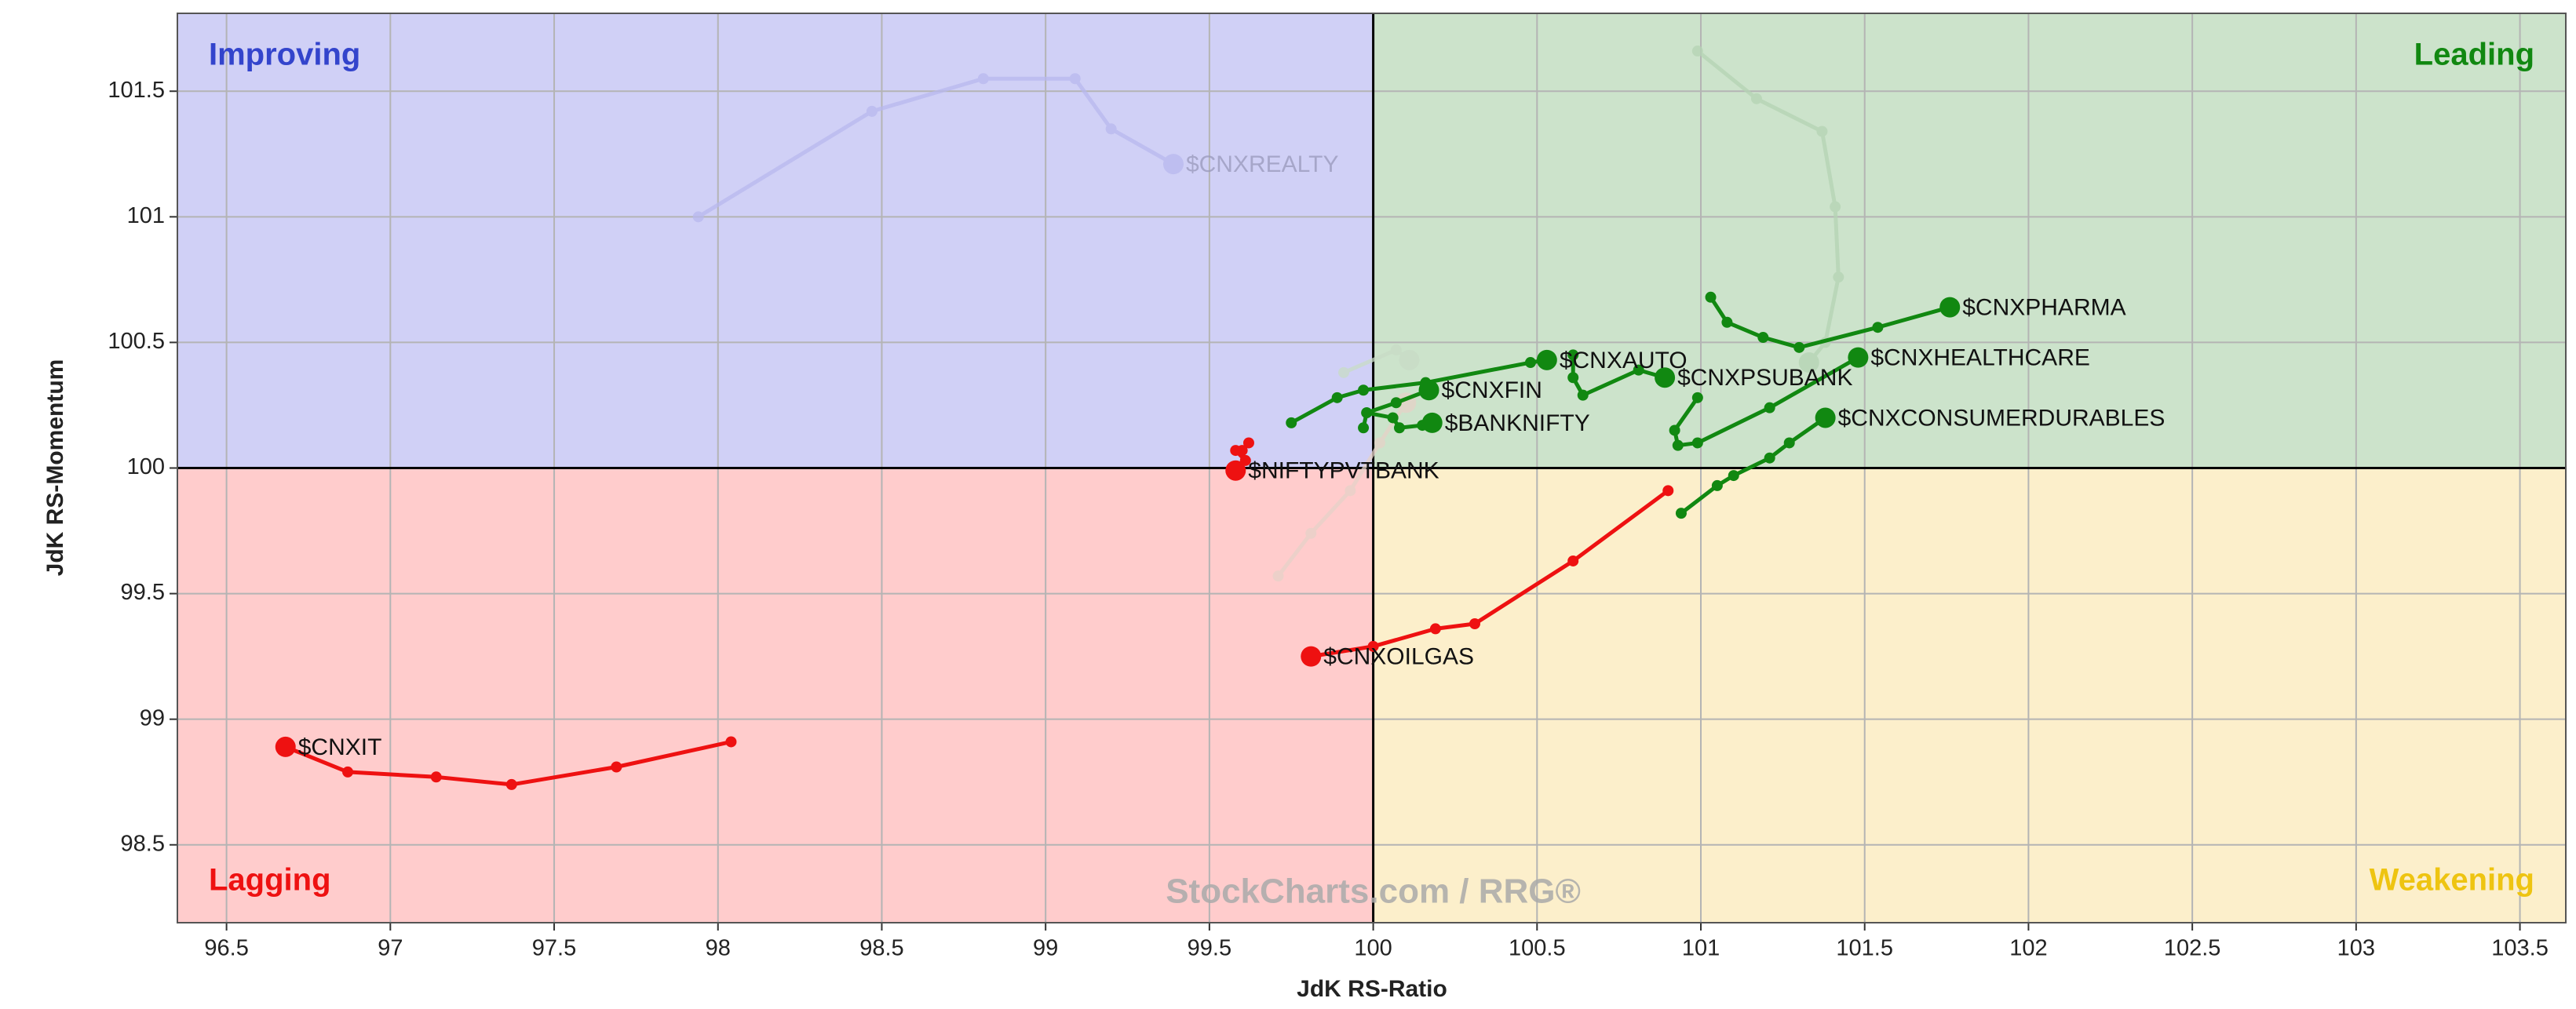 The height and width of the screenshot is (1009, 2576). What do you see at coordinates (1487, 577) in the screenshot?
I see `tail: $CNXOILGAS` at bounding box center [1487, 577].